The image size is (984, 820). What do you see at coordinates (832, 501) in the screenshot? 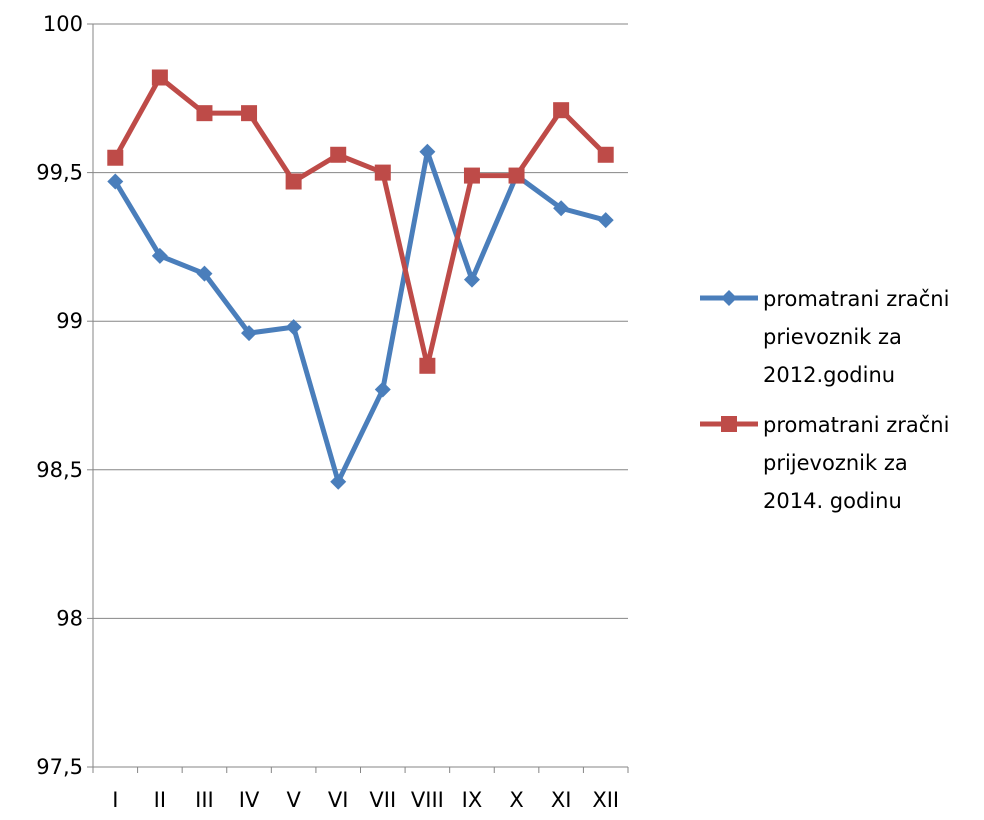
I see `legend-label: 2014. godinu` at bounding box center [832, 501].